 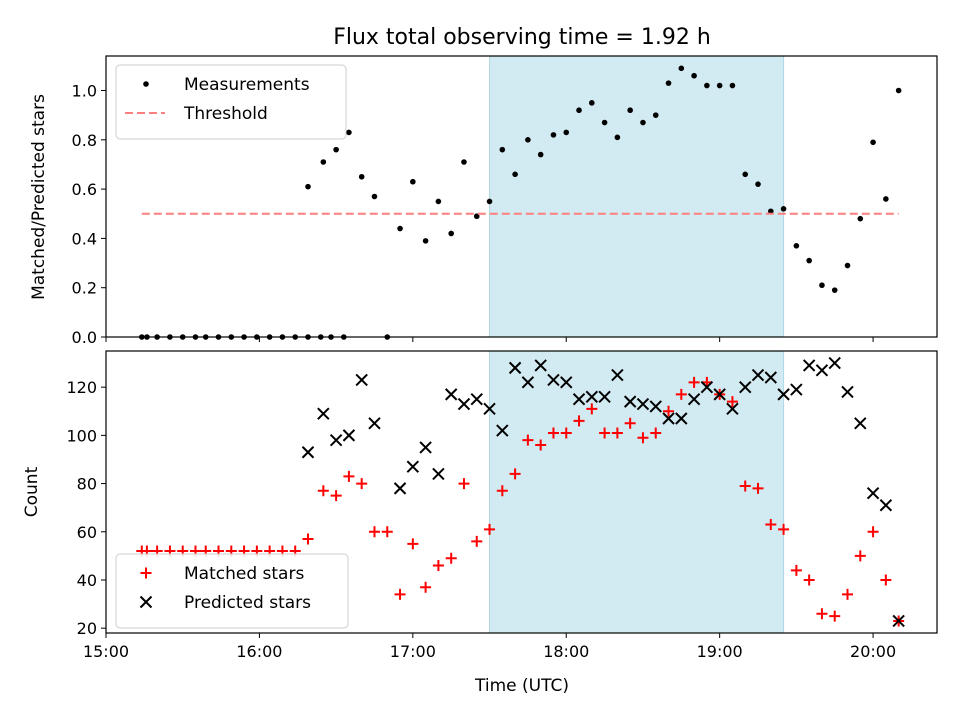 I want to click on ratio-y-tick-label: 0.4, so click(x=84, y=238).